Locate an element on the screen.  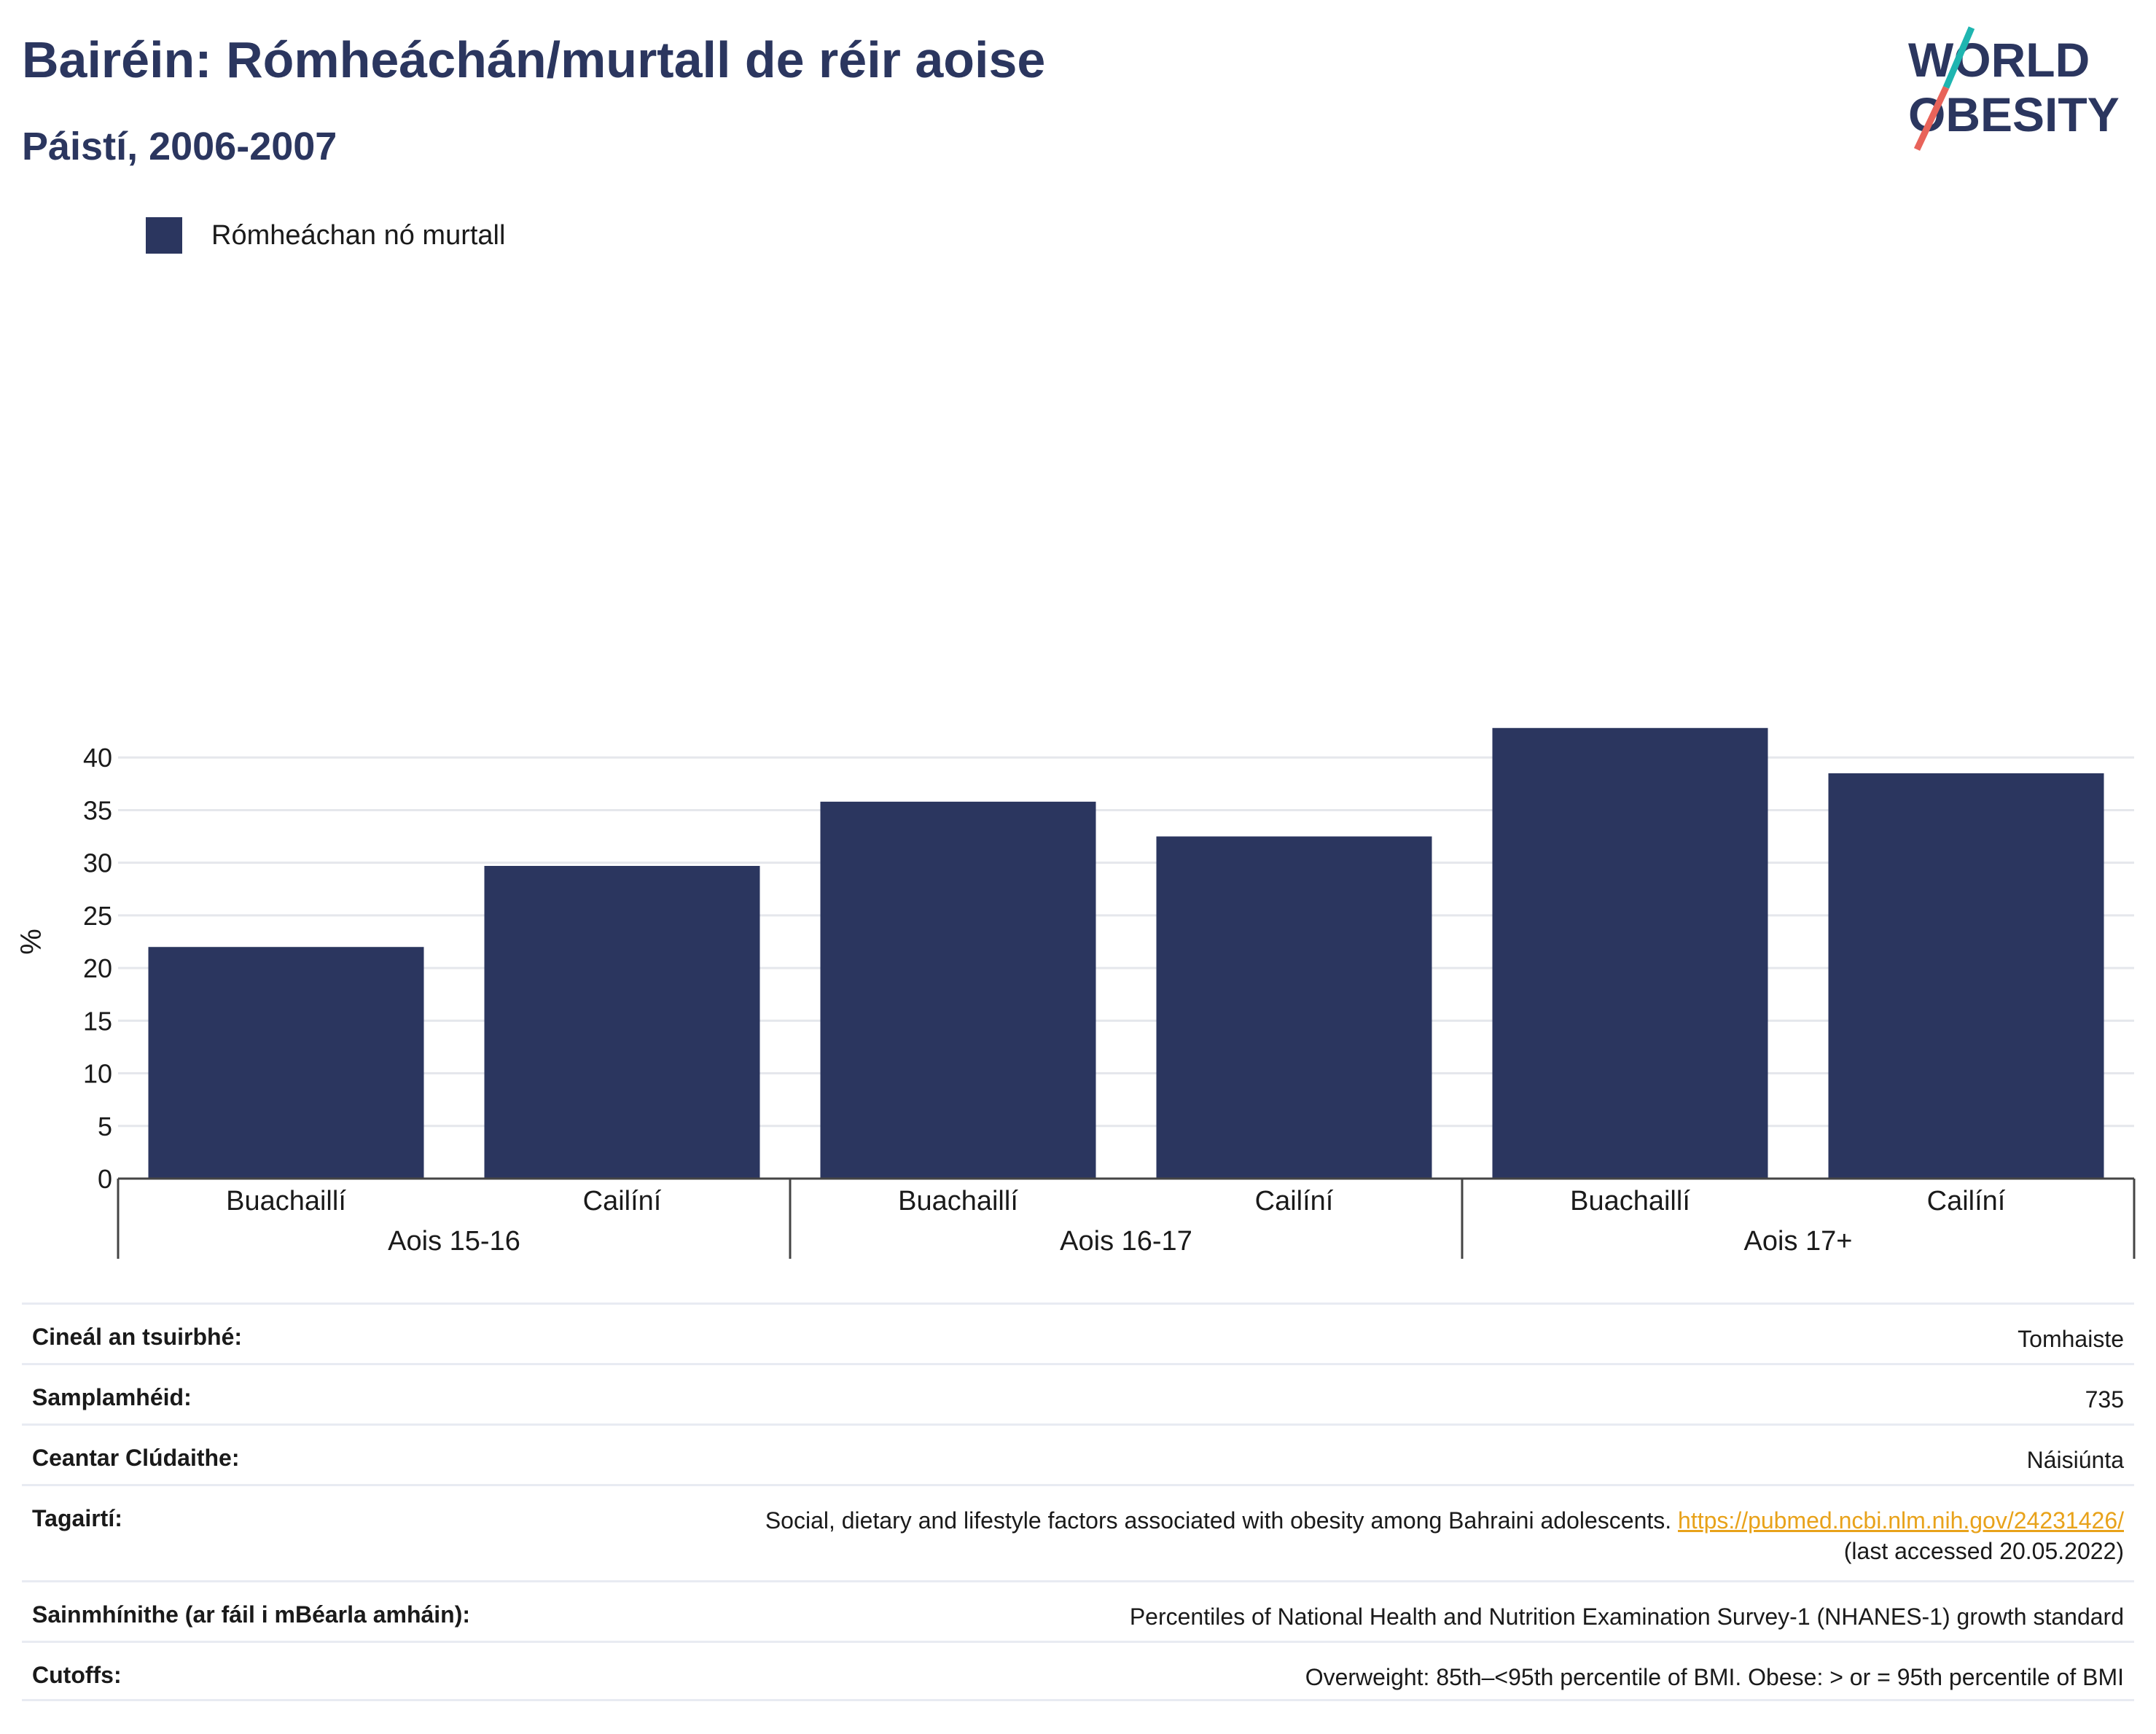
y-tick-label: 15 is located at coordinates (98, 1021).